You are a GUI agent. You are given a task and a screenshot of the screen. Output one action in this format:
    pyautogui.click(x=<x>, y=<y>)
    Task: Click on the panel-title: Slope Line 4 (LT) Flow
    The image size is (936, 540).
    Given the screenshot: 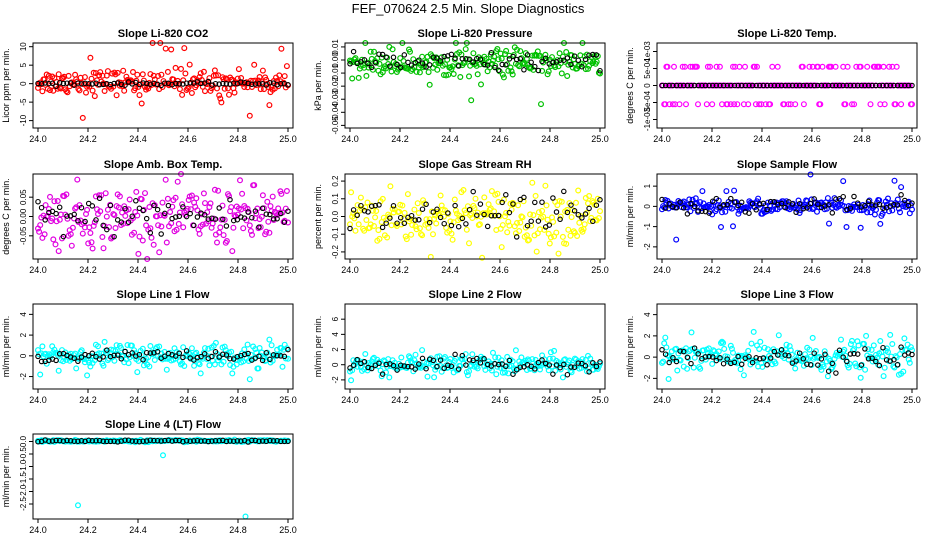 What is the action you would take?
    pyautogui.click(x=163, y=425)
    